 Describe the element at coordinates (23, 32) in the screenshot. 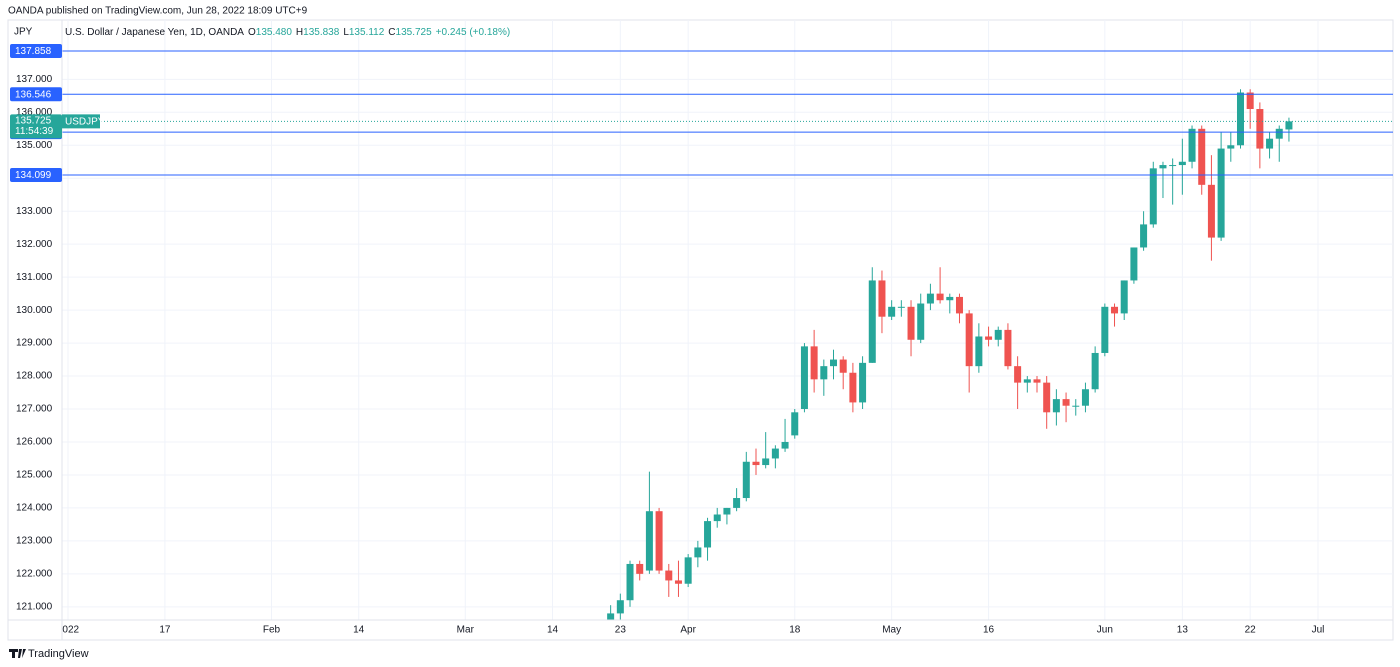

I see `currency: JPY` at that location.